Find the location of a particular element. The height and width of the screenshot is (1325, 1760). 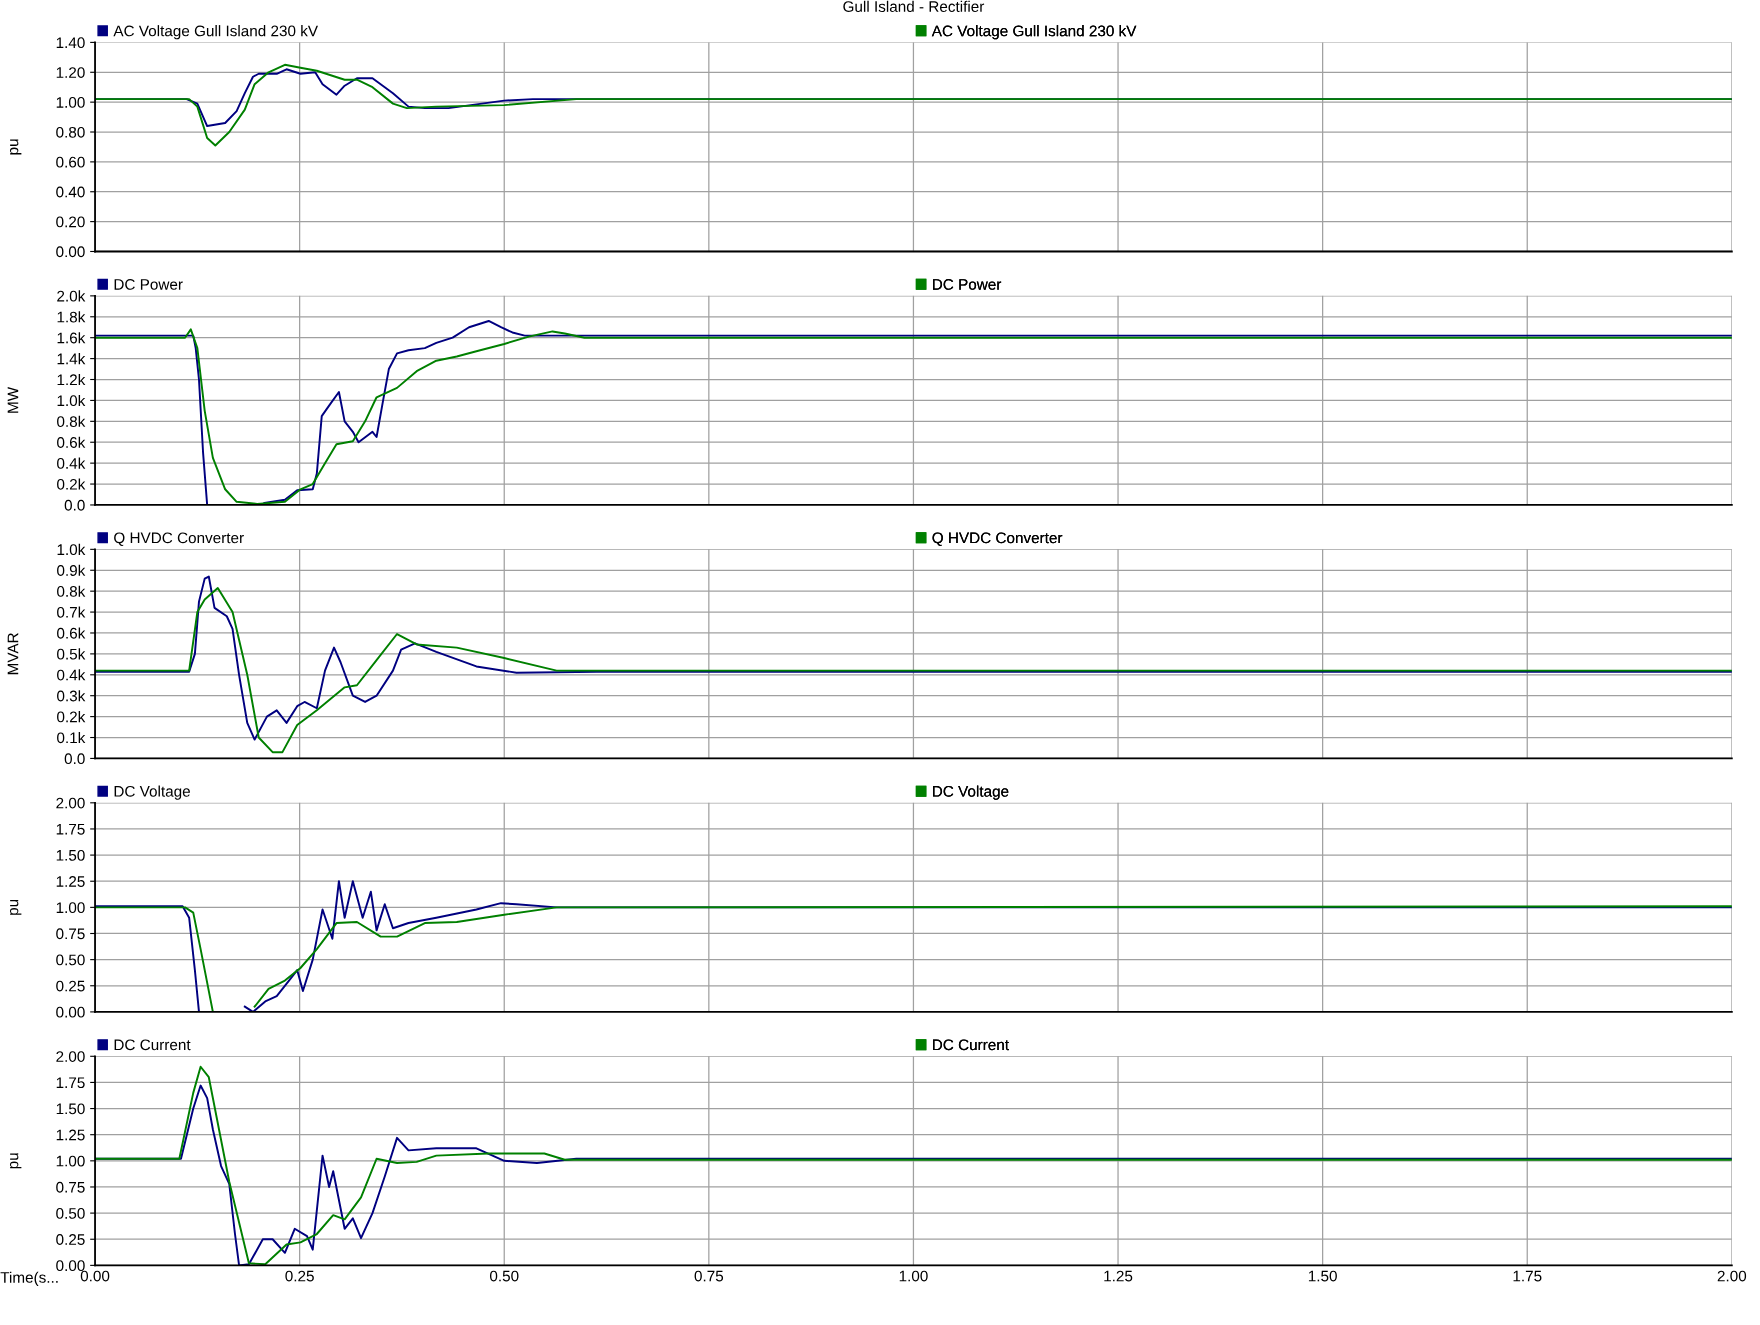

x-tick-label: 1.00 is located at coordinates (913, 1276).